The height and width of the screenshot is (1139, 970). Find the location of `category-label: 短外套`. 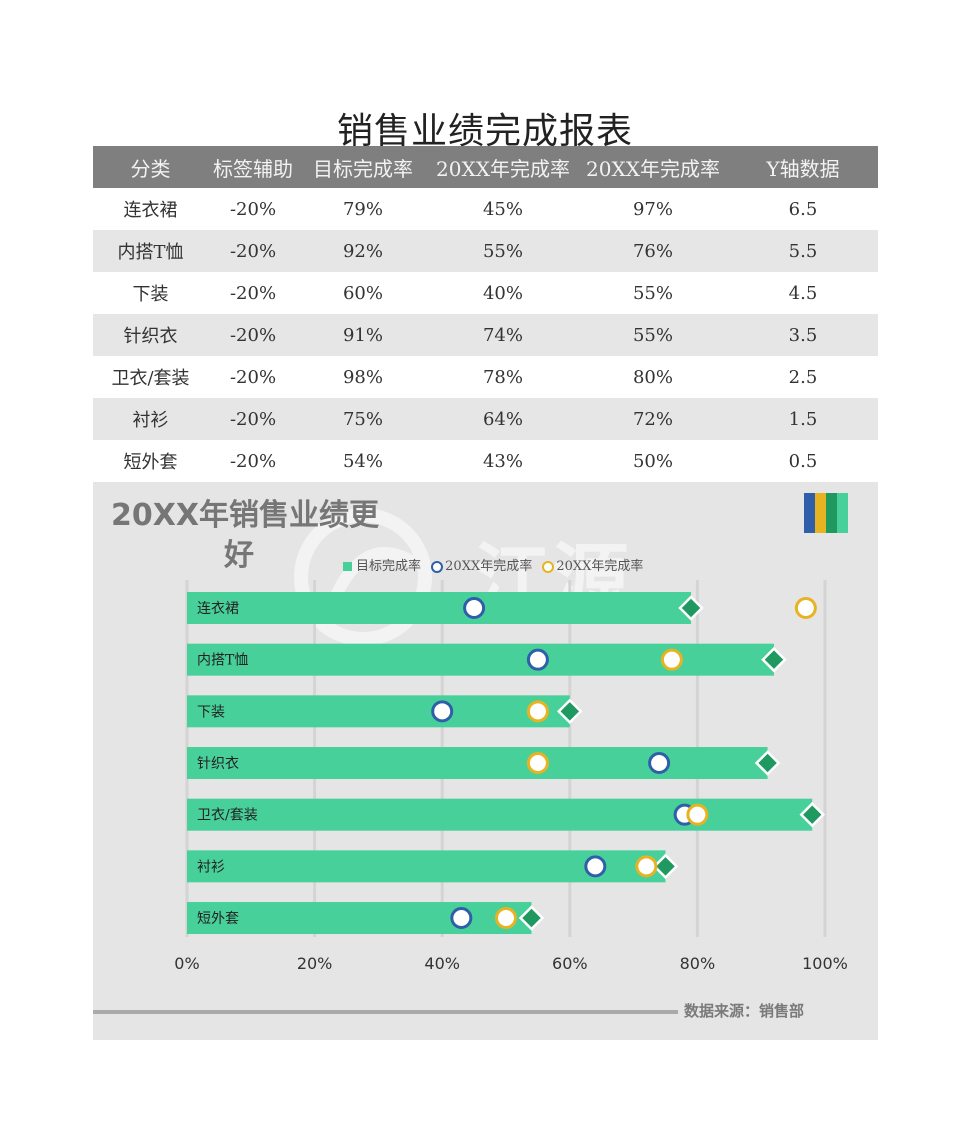

category-label: 短外套 is located at coordinates (218, 919).